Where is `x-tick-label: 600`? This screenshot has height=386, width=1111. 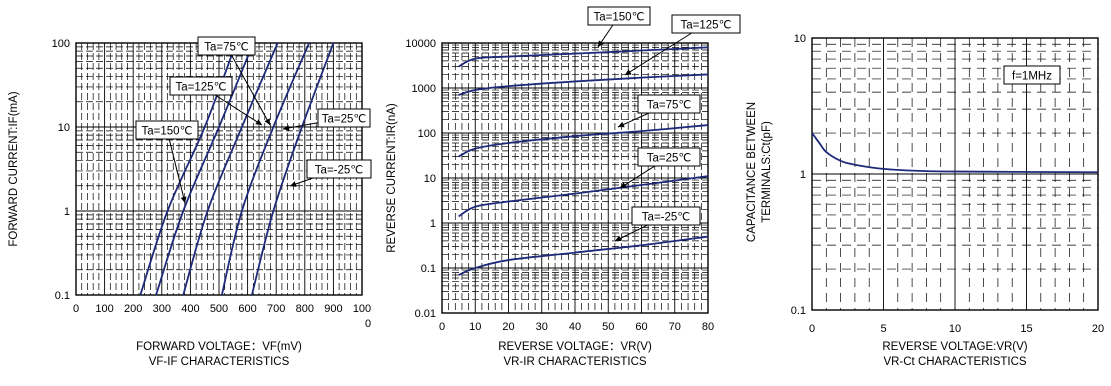 x-tick-label: 600 is located at coordinates (247, 309).